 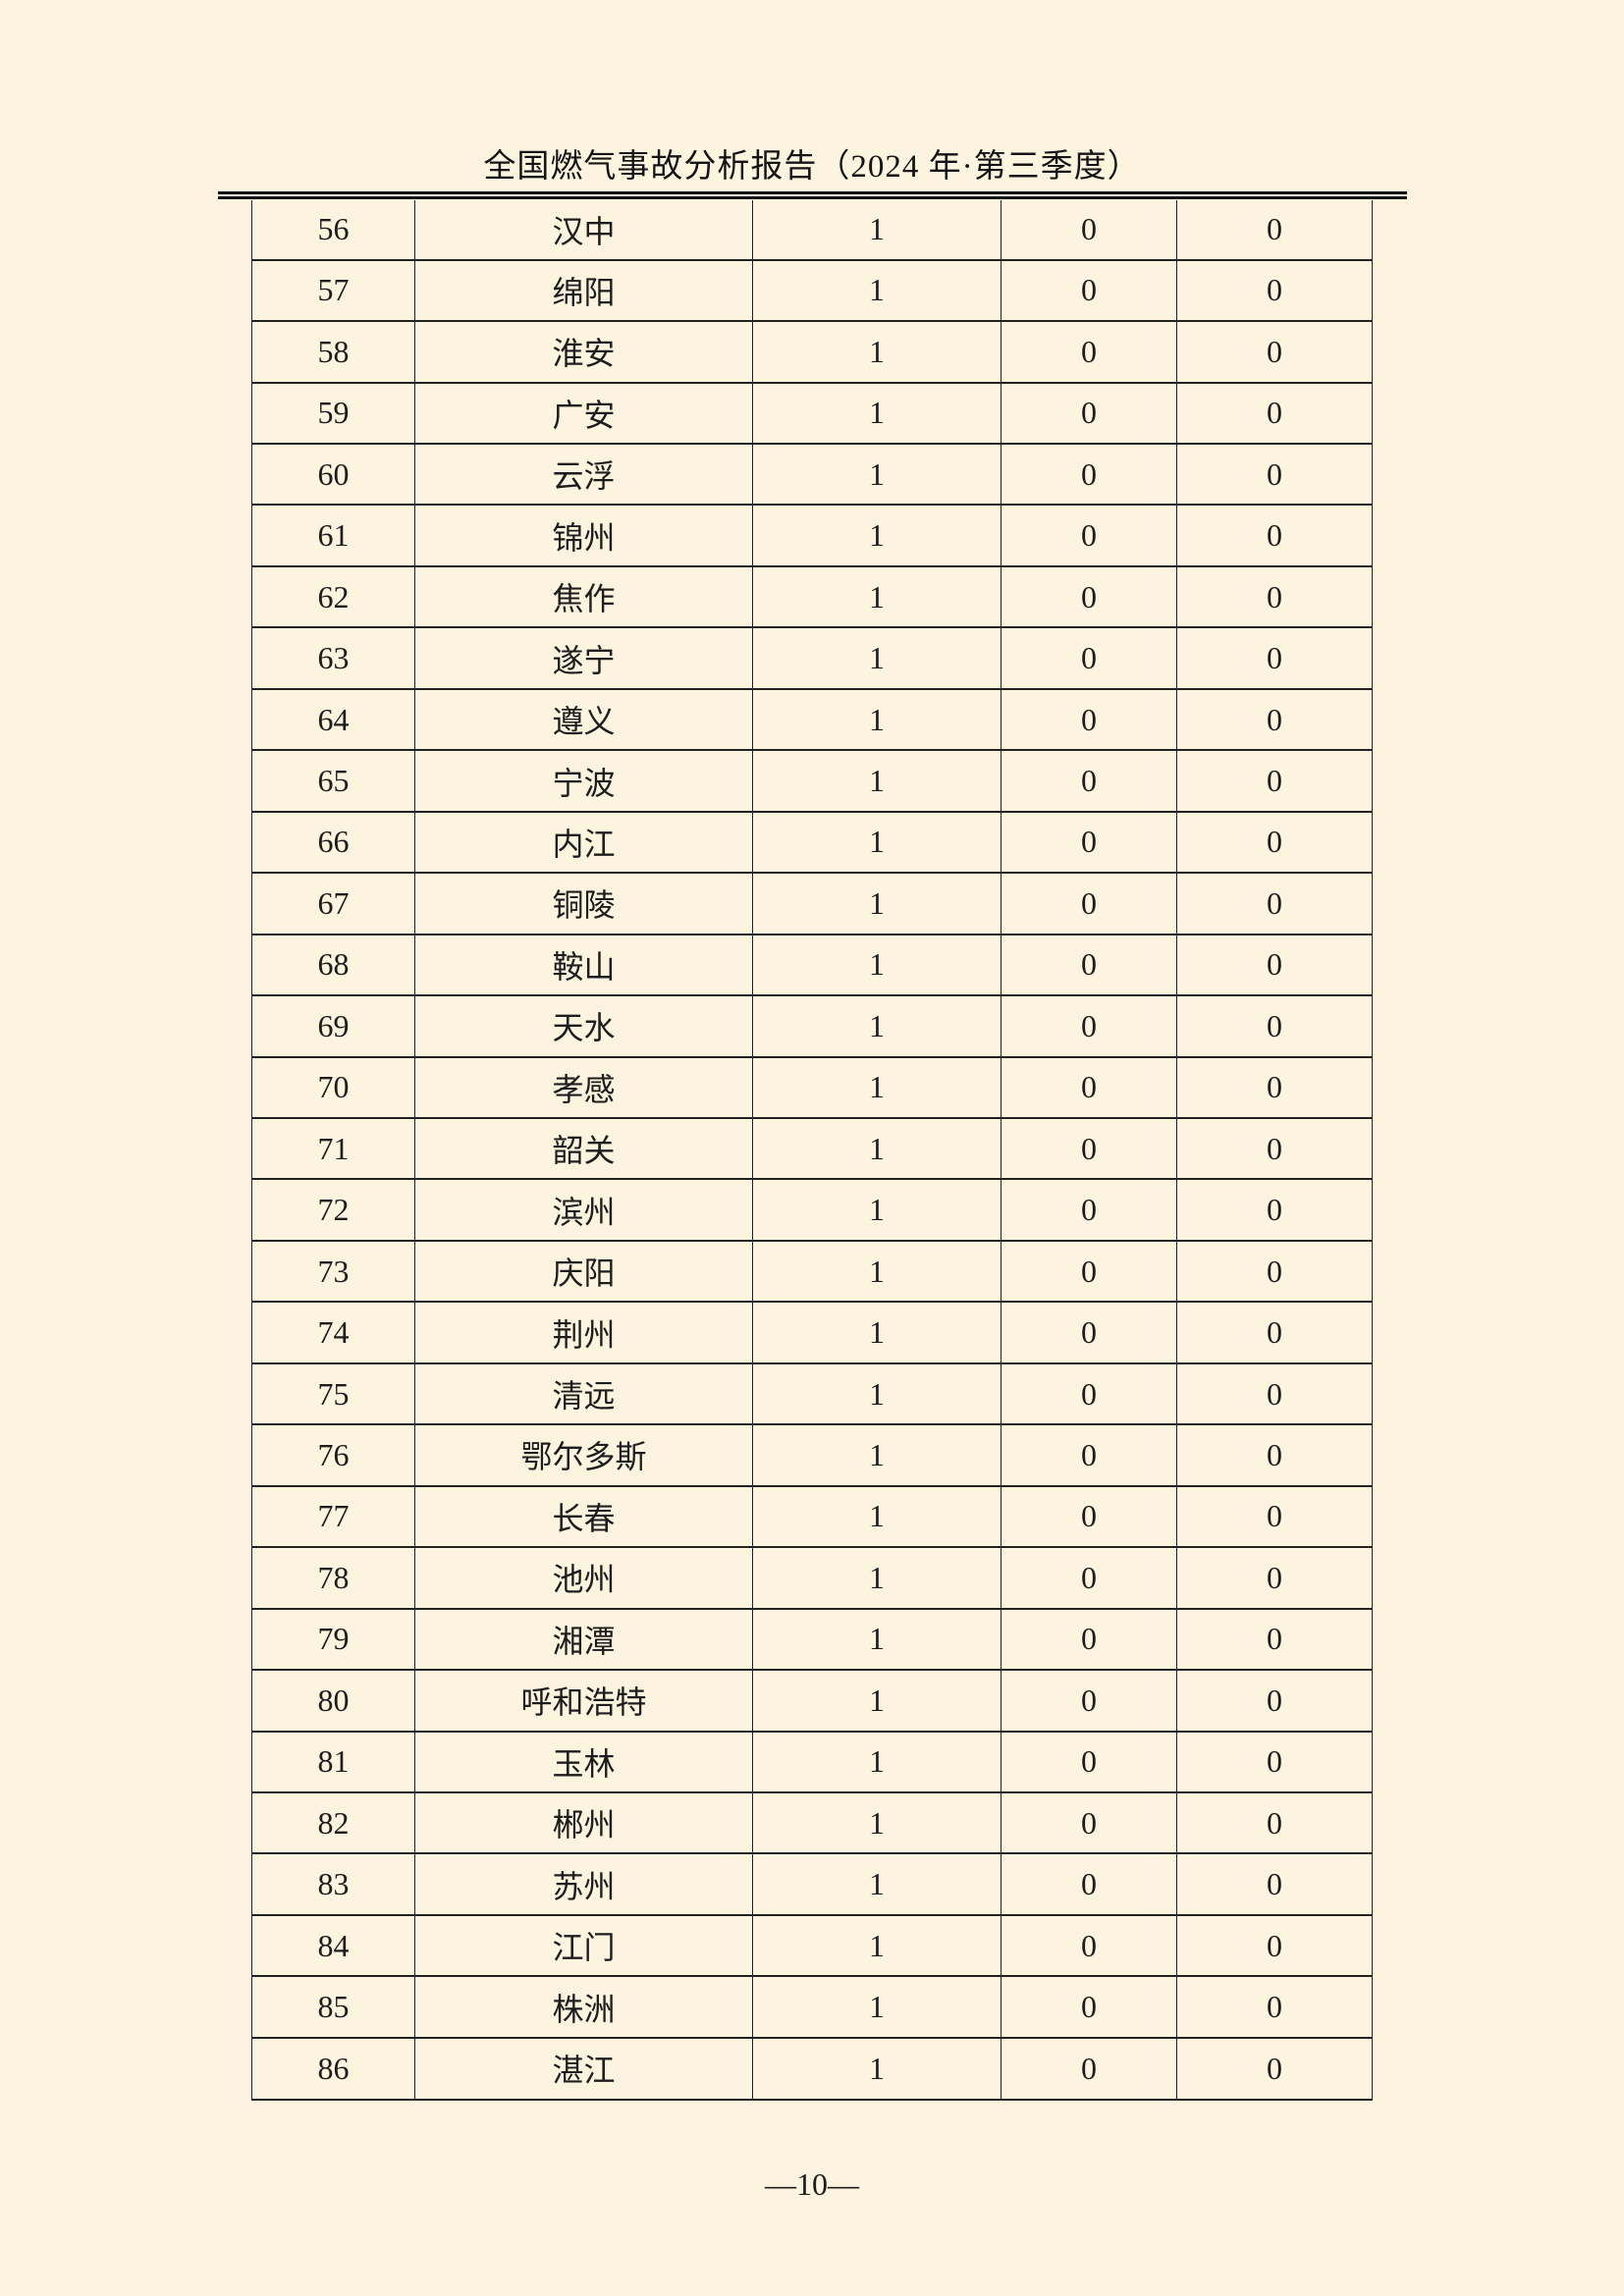 I want to click on table-row: 72 滨州 1 0 0, so click(x=812, y=1210).